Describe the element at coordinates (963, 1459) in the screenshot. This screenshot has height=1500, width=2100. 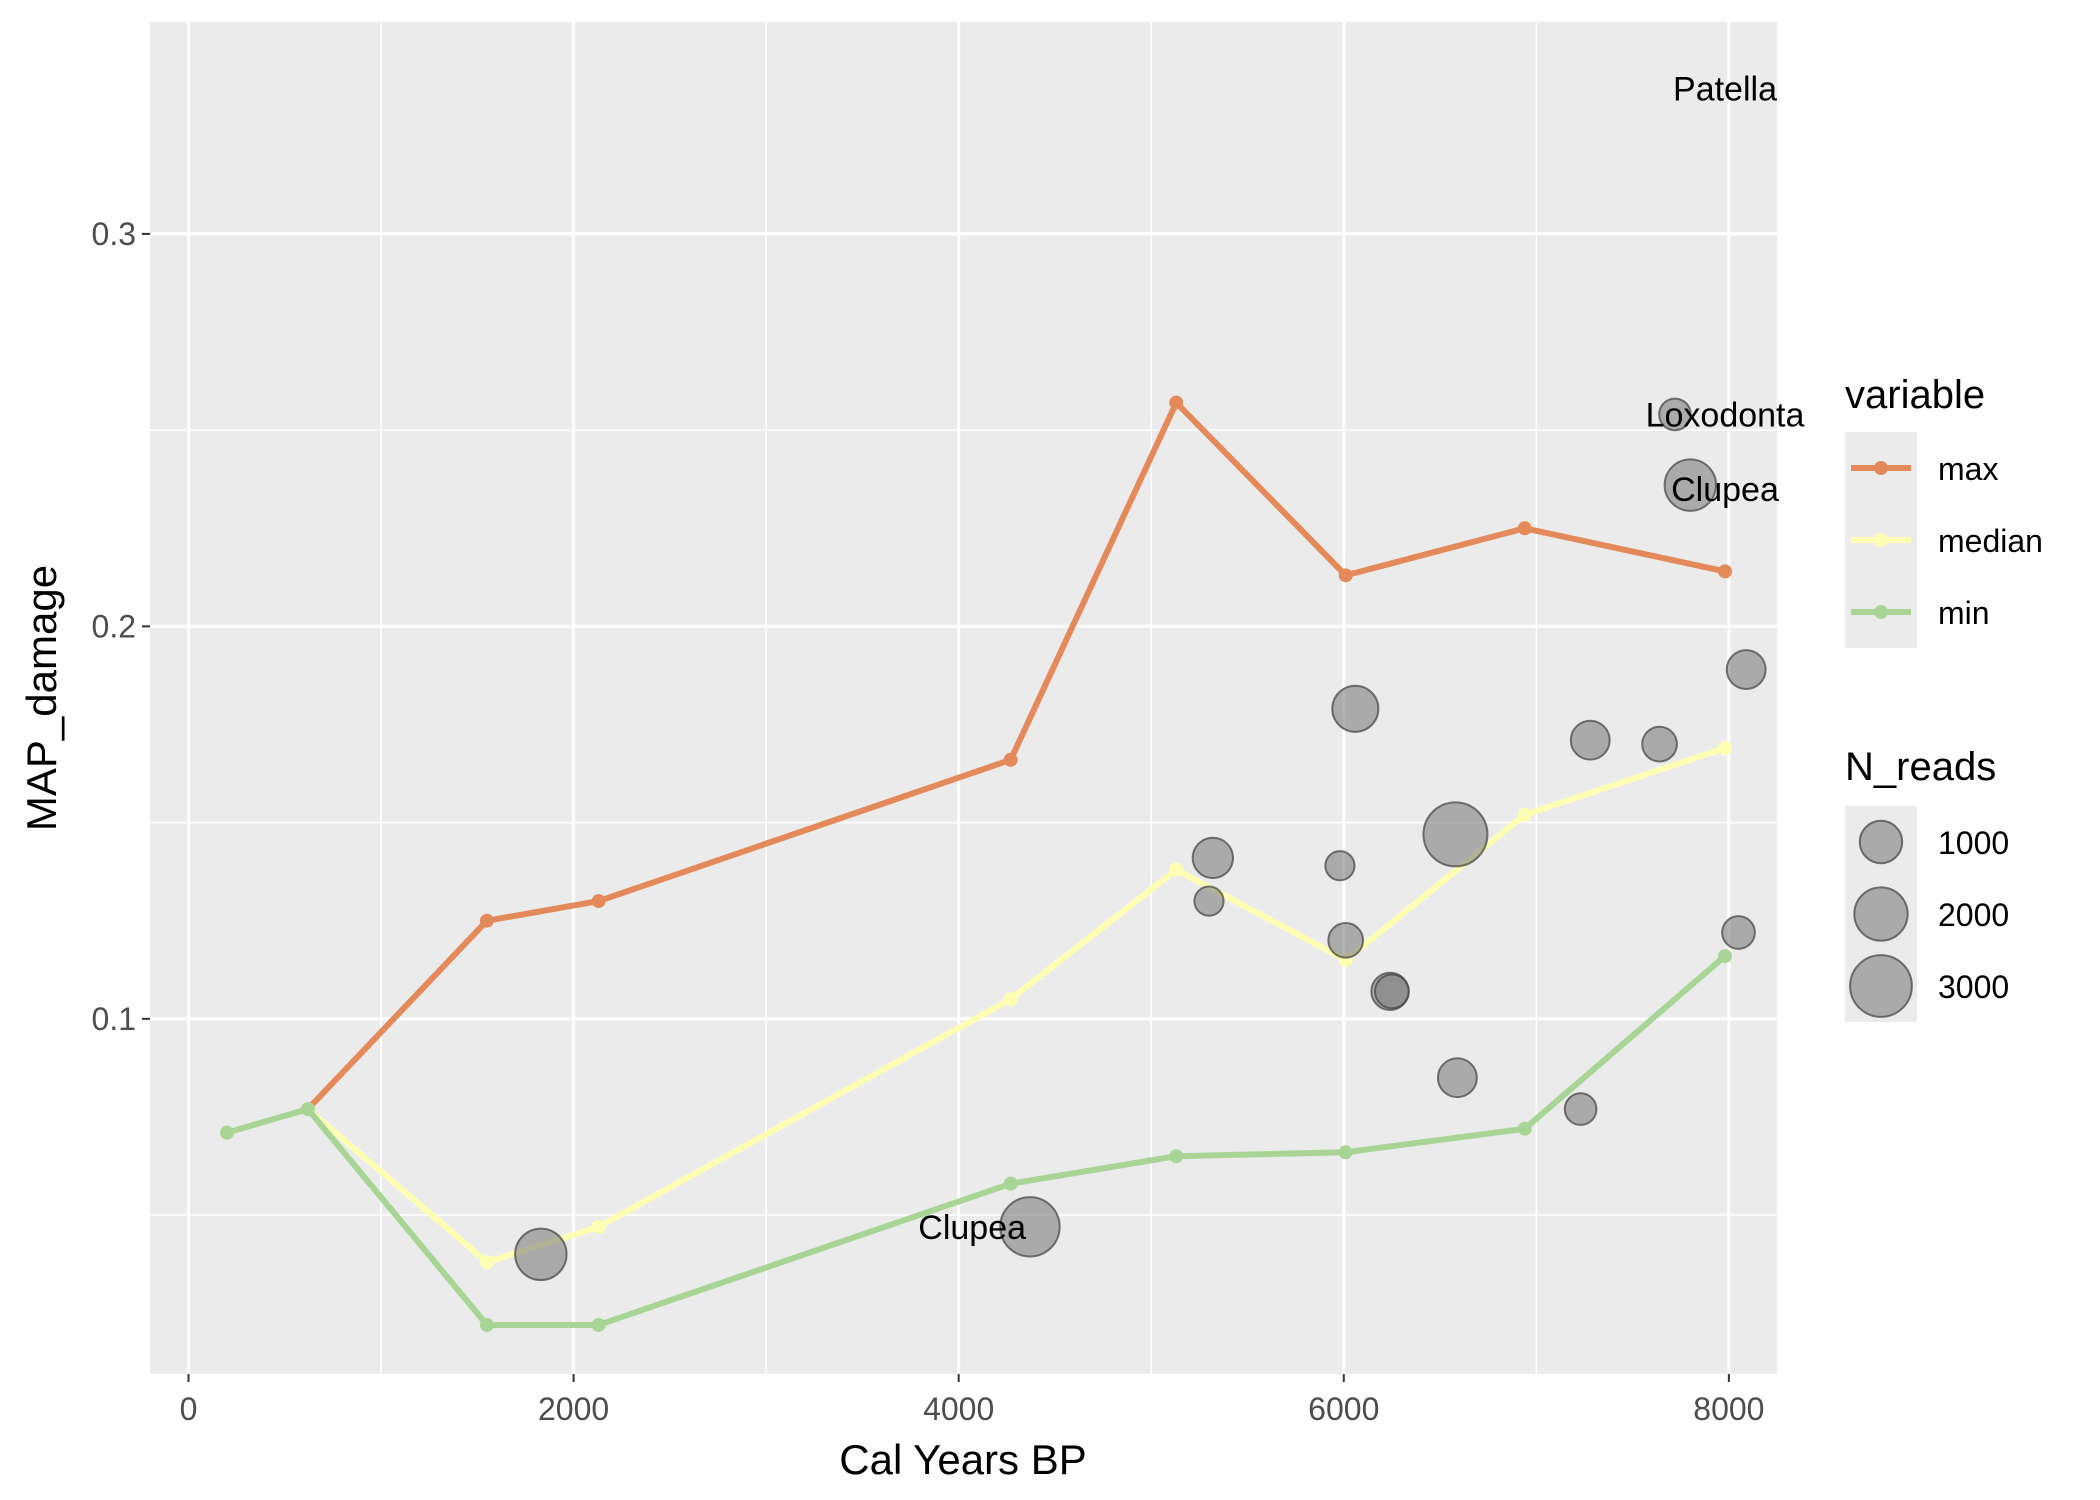
I see `x-axis-label: Cal Years BP` at that location.